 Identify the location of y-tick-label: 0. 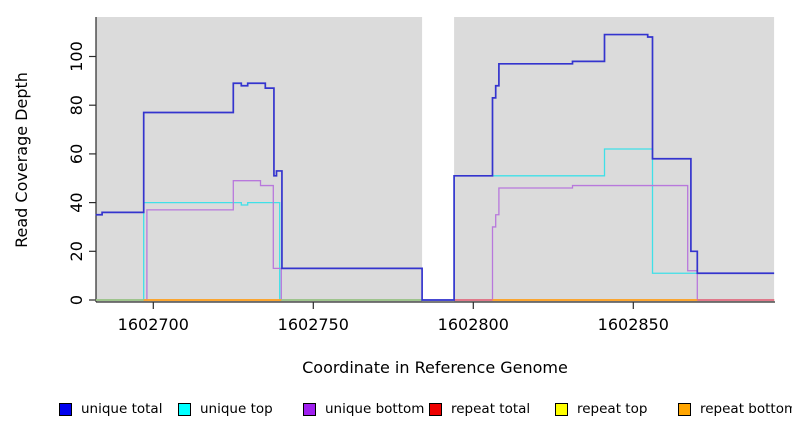
(76, 300).